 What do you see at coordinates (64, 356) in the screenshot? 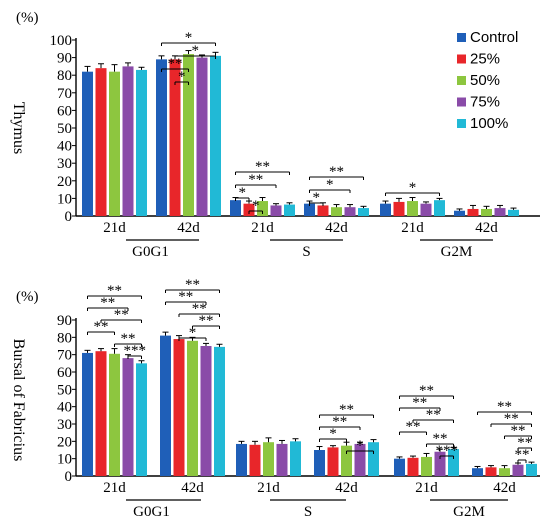
I see `y-tick-label: 70` at bounding box center [64, 356].